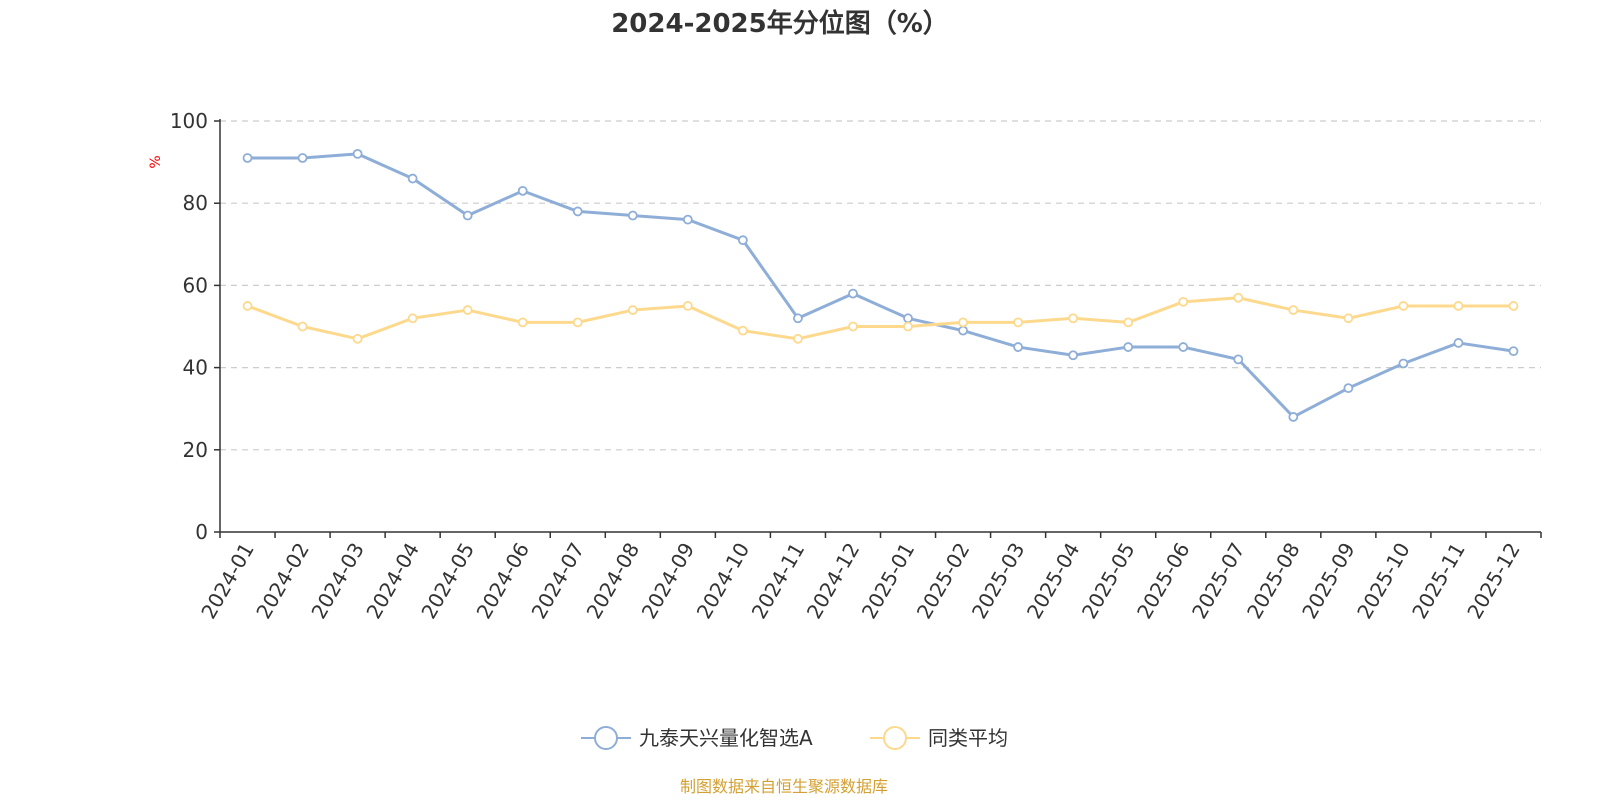 This screenshot has width=1600, height=800. Describe the element at coordinates (558, 581) in the screenshot. I see `x-tick-label: 2024-07` at that location.